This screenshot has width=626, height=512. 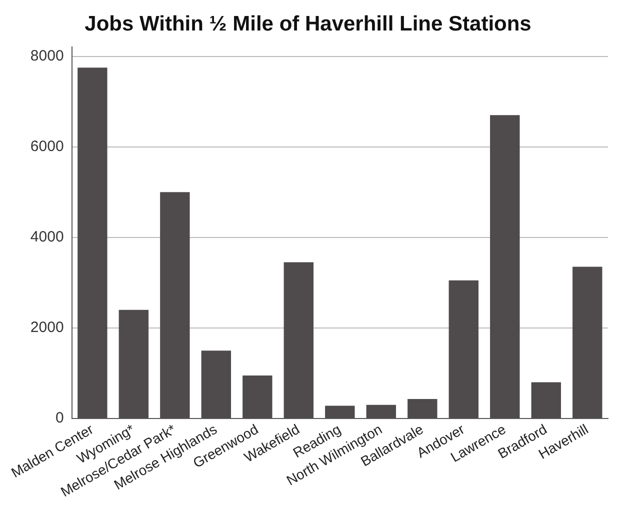 I want to click on y-tick-label: 4000, so click(x=47, y=237).